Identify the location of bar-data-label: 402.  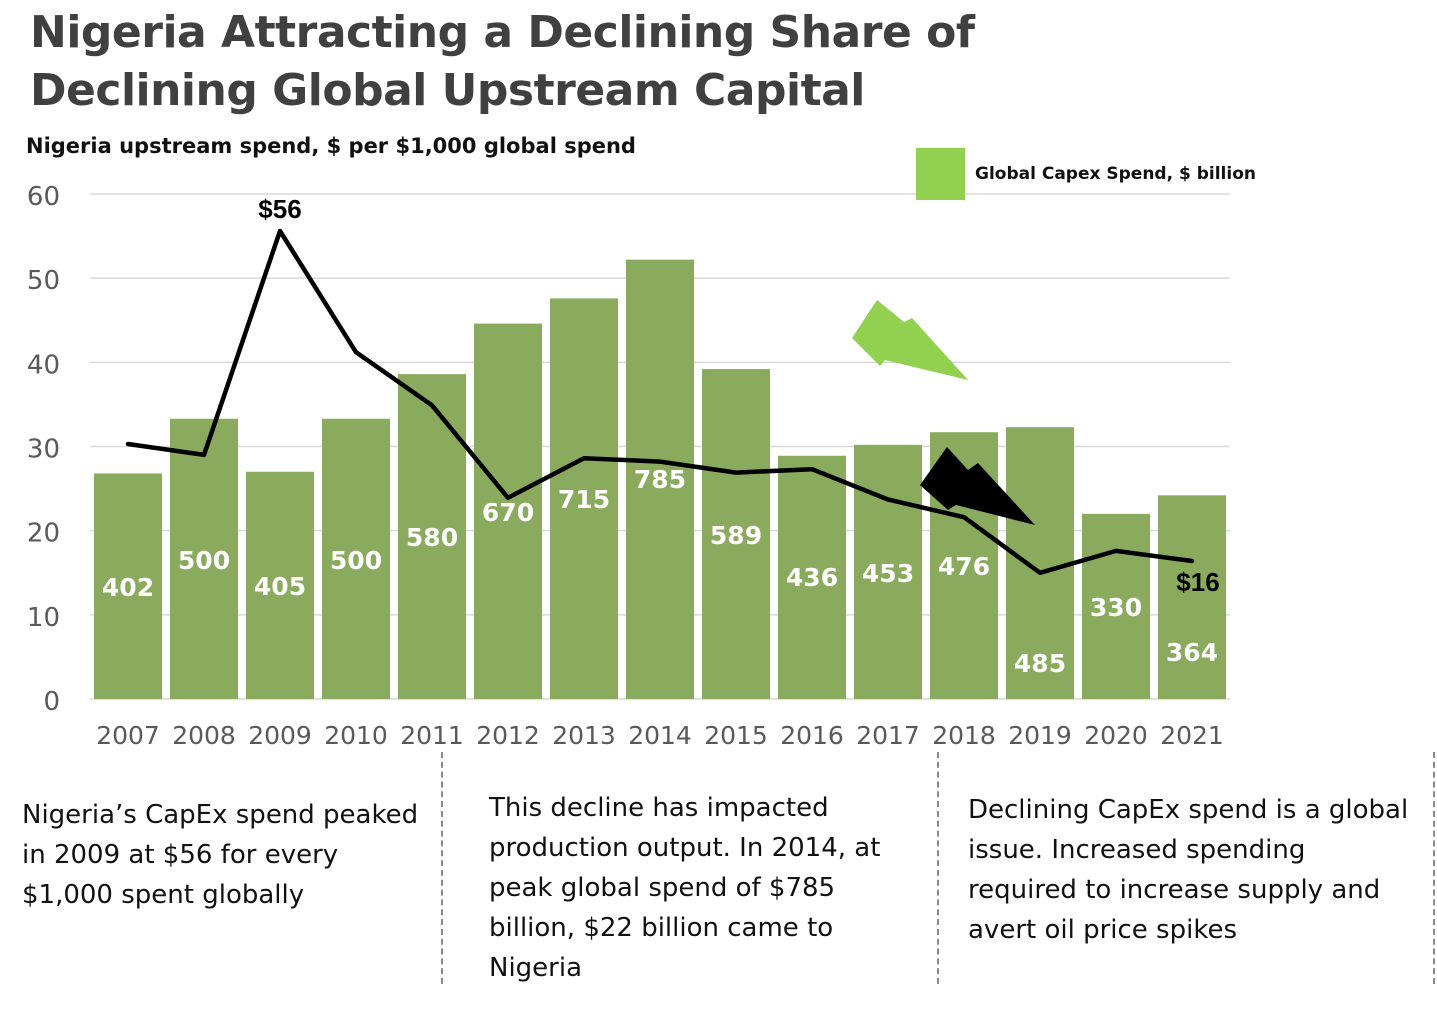
(128, 587).